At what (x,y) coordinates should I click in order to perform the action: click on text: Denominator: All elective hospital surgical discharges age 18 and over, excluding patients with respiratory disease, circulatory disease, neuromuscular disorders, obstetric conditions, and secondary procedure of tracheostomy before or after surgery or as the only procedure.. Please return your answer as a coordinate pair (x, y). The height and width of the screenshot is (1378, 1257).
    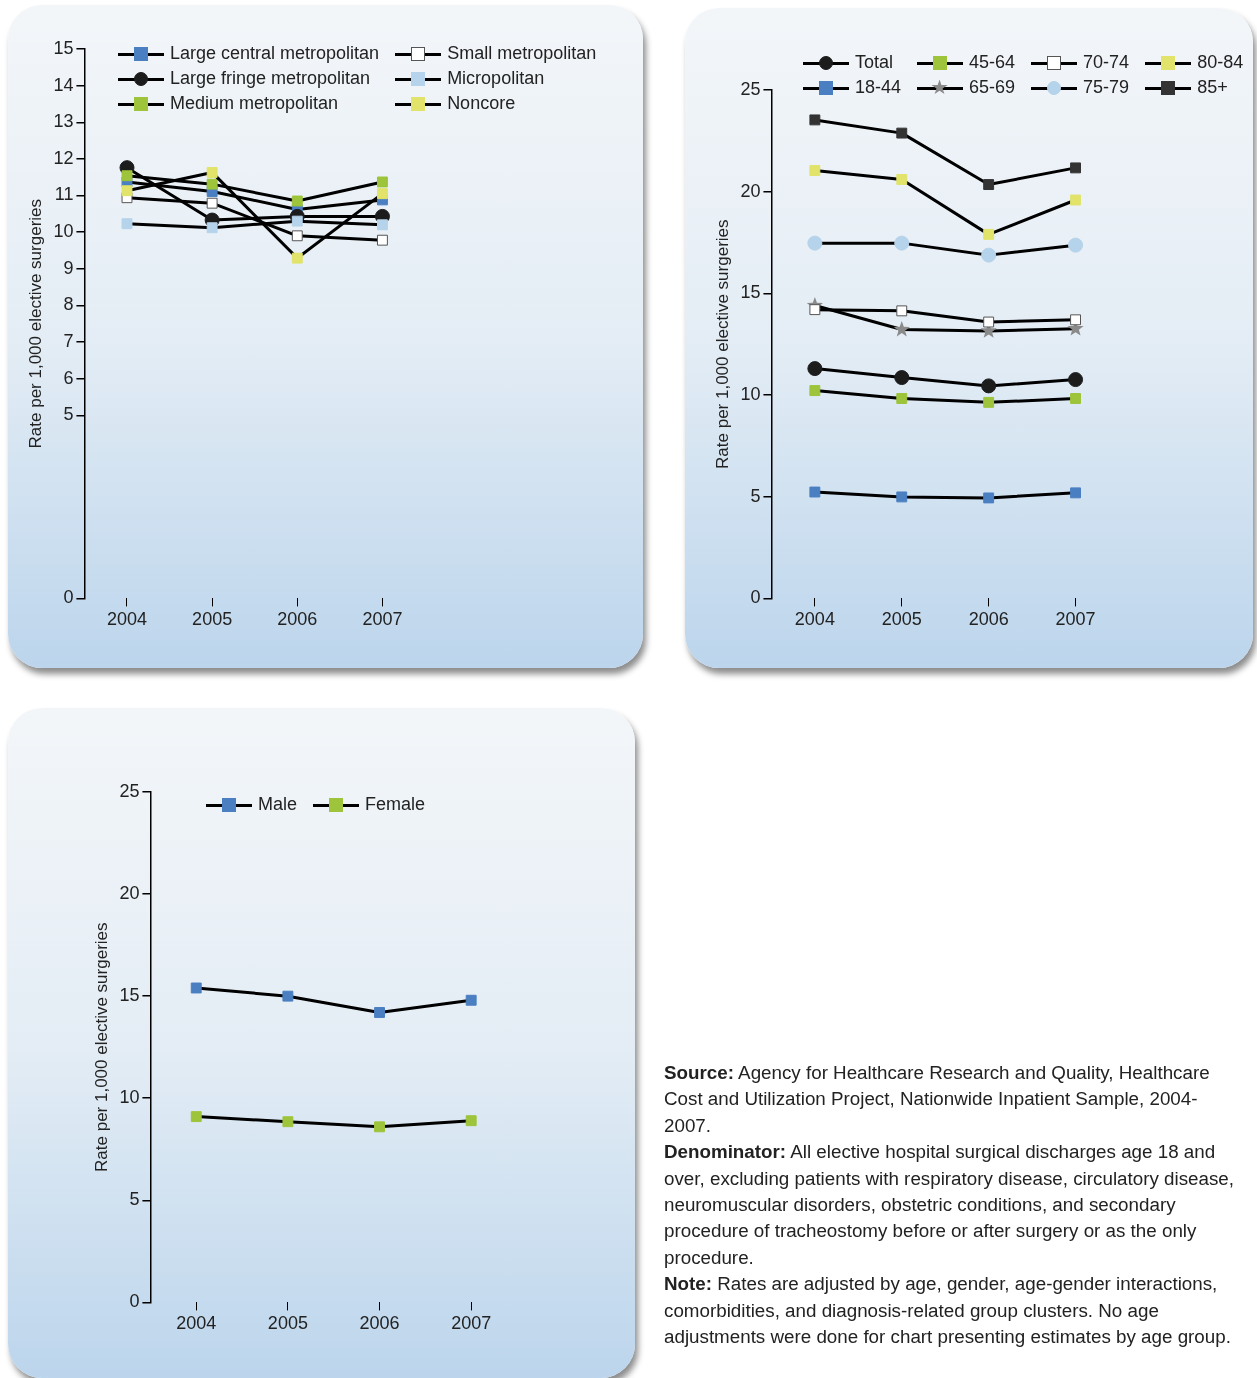
    Looking at the image, I should click on (949, 1204).